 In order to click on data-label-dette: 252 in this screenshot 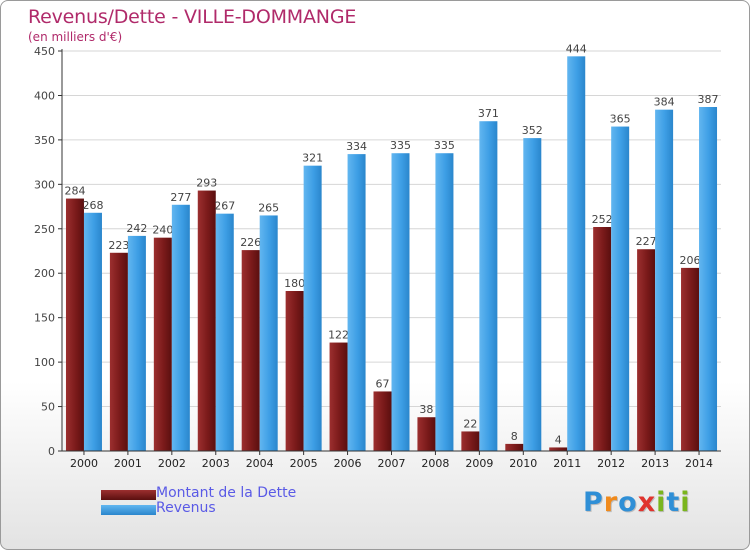, I will do `click(602, 219)`.